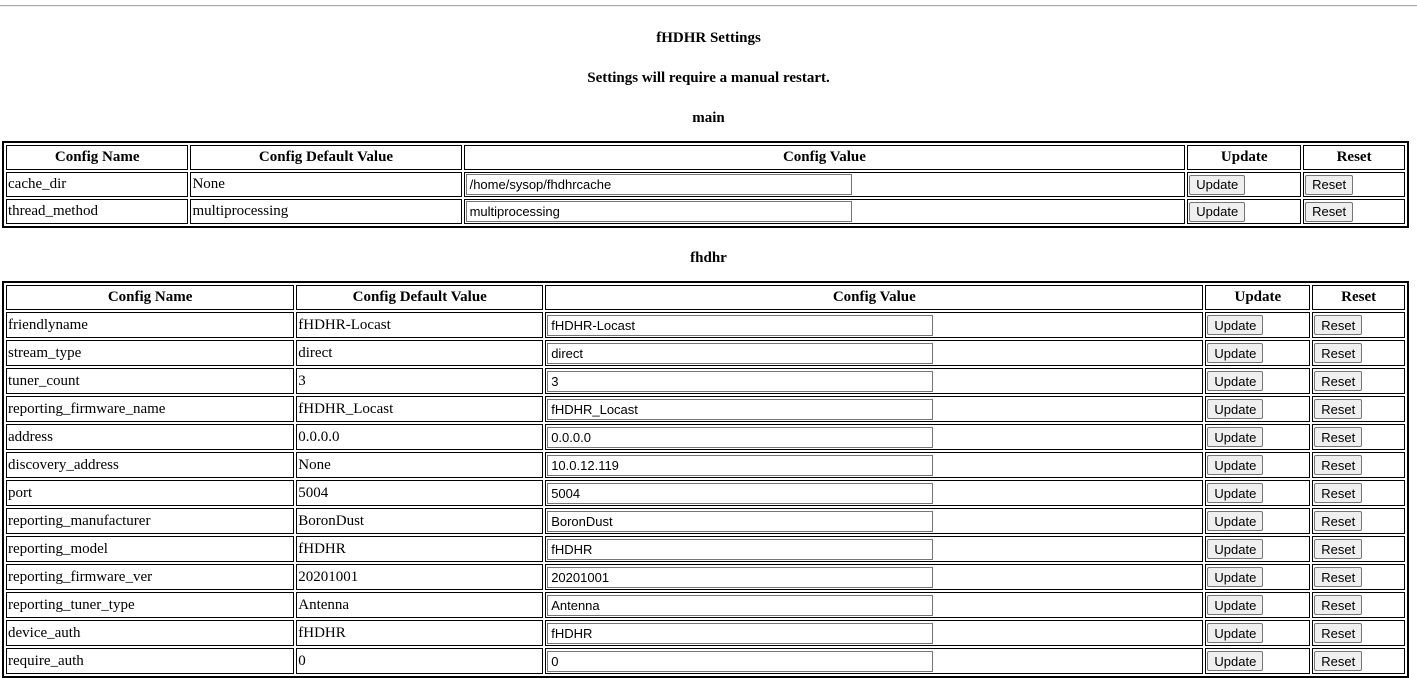 The height and width of the screenshot is (678, 1417). Describe the element at coordinates (658, 211) in the screenshot. I see `config-value-input: multiprocessing` at that location.